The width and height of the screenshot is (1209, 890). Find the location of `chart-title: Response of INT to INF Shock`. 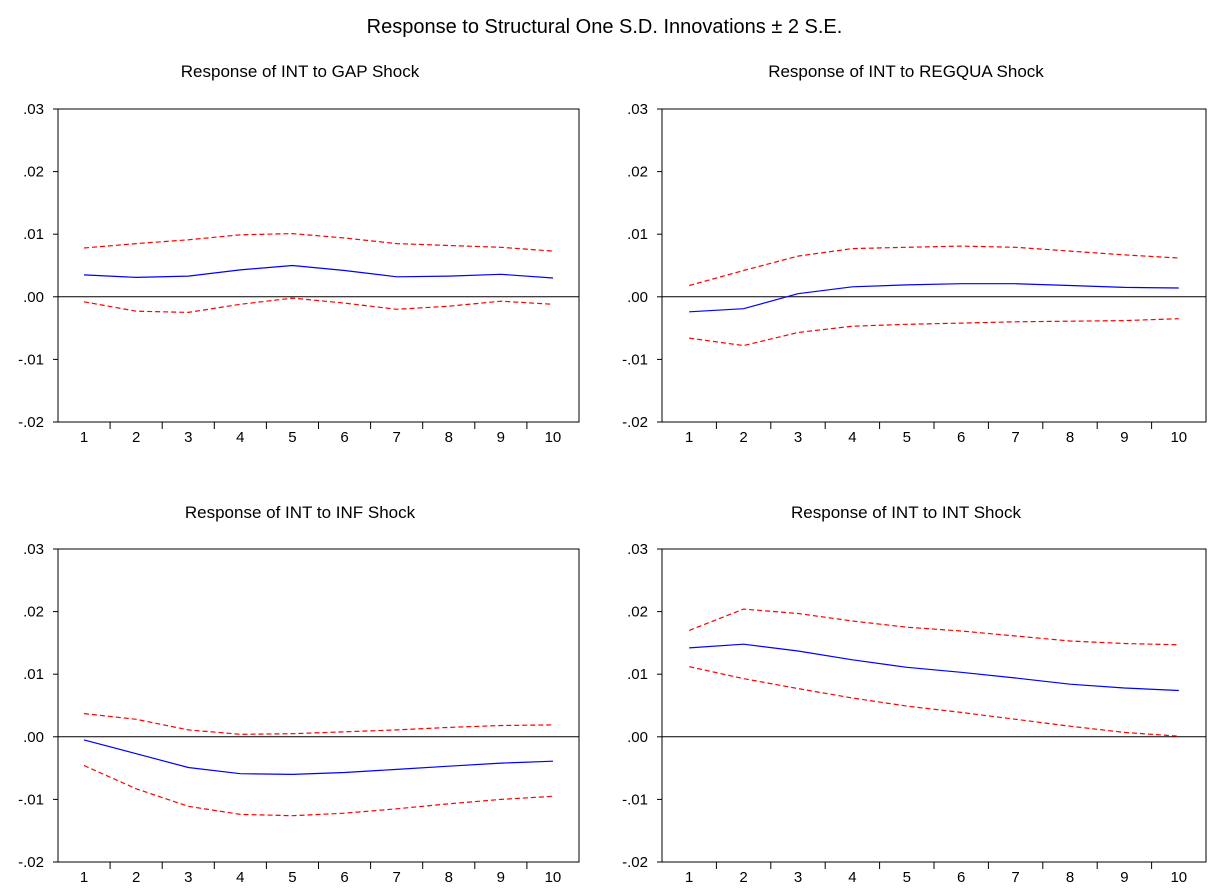

chart-title: Response of INT to INF Shock is located at coordinates (300, 512).